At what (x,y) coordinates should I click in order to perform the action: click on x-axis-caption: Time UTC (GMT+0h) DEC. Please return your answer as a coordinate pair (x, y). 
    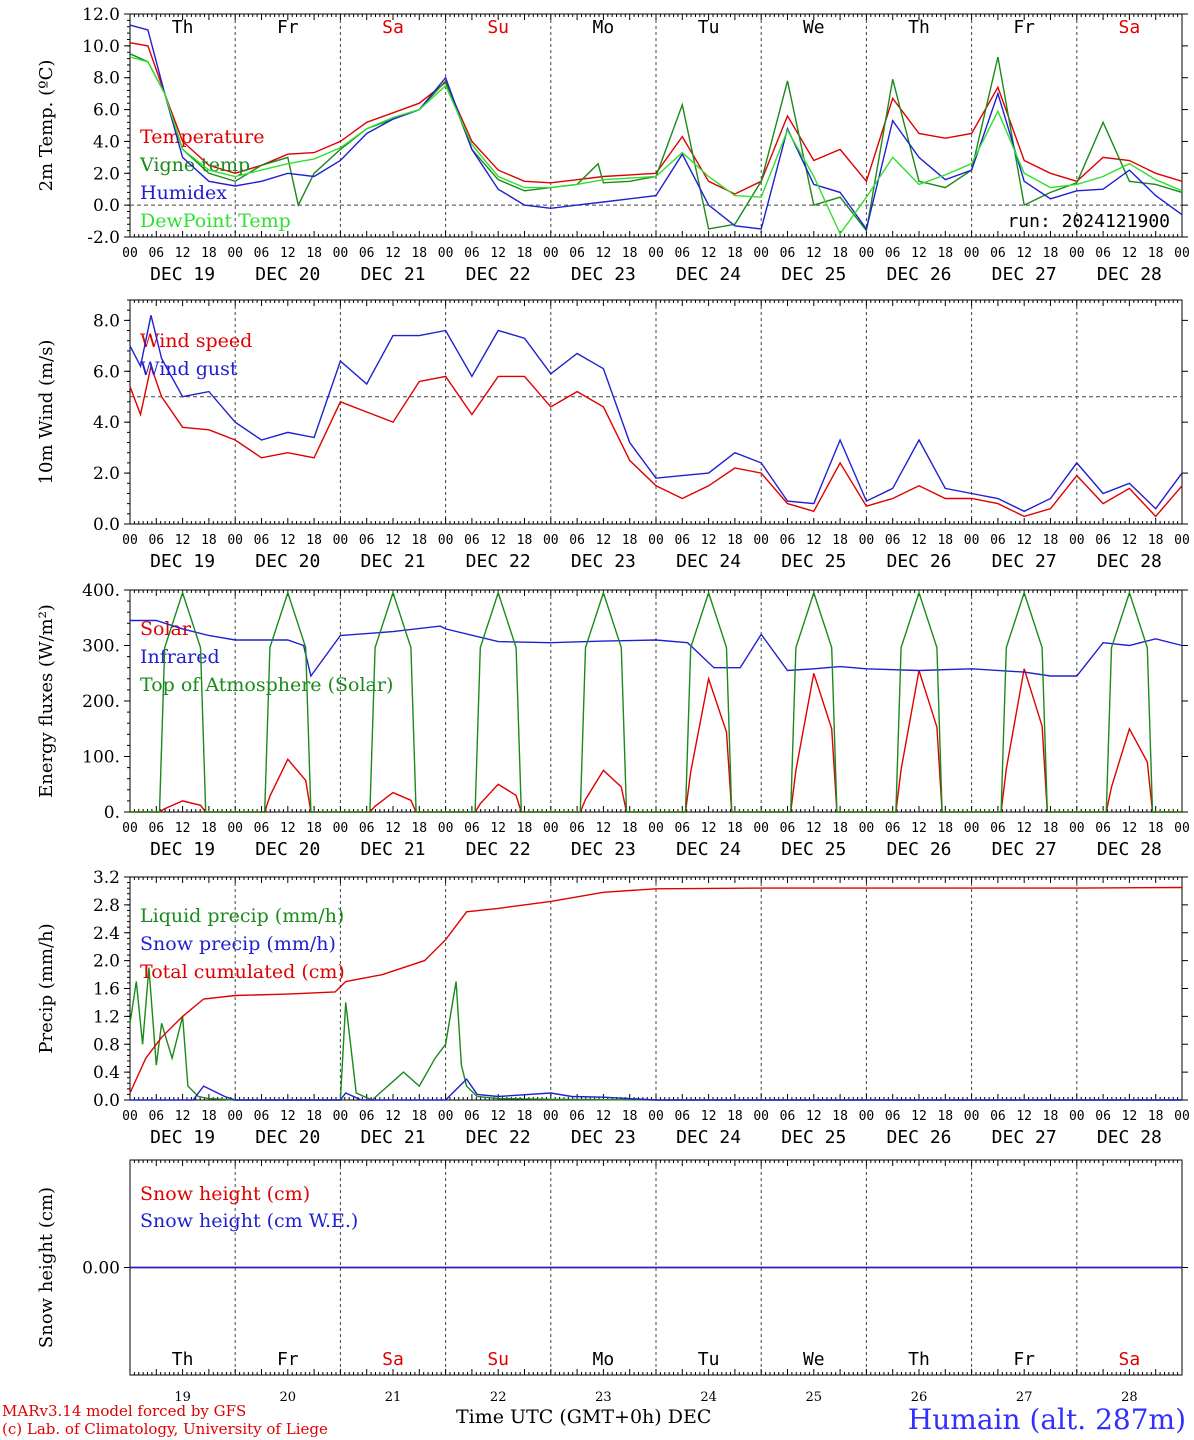
    Looking at the image, I should click on (584, 1417).